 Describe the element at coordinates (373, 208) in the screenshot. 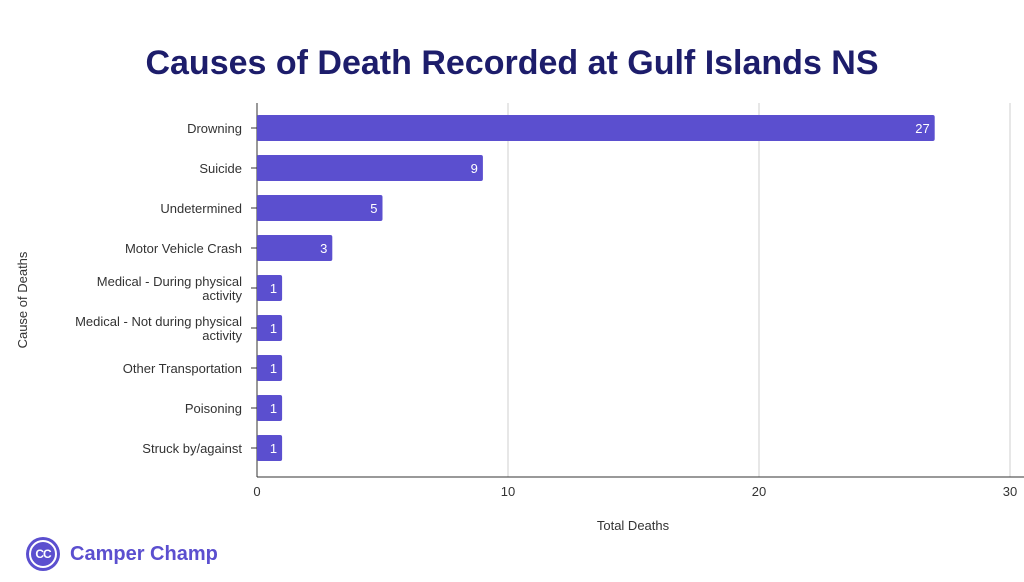

I see `data-label: 5` at that location.